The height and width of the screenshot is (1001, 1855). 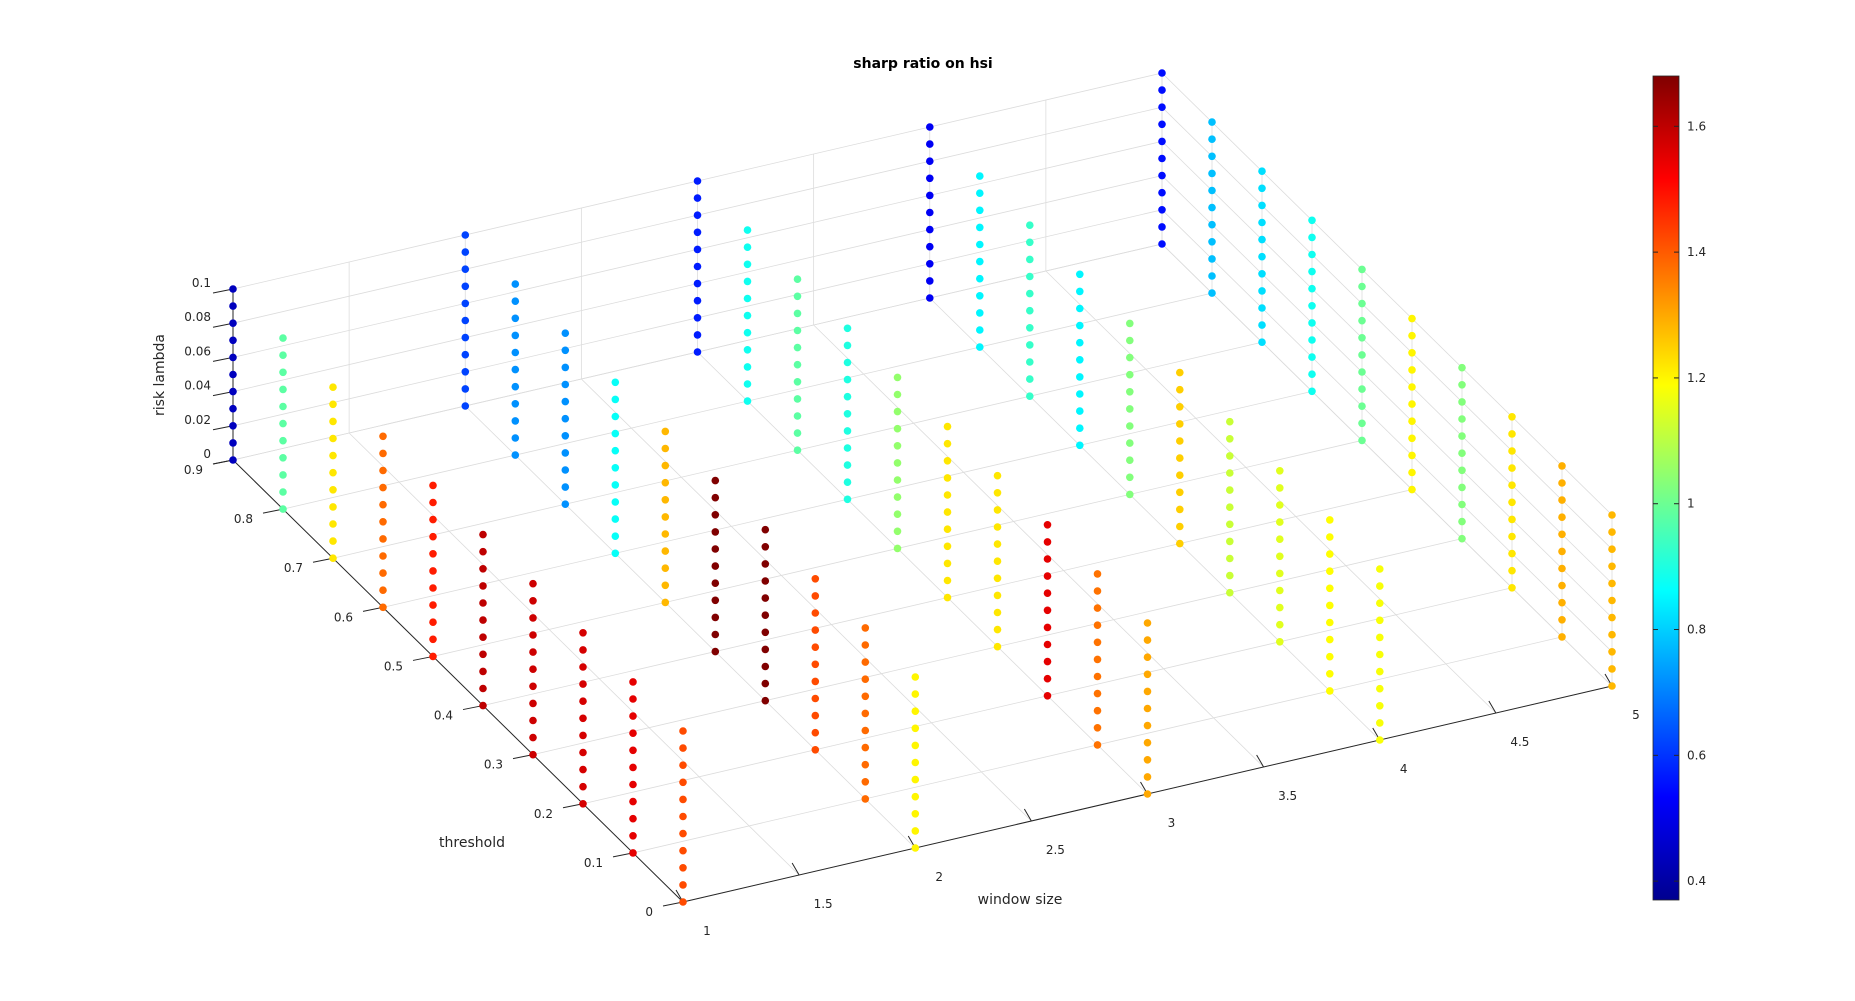 I want to click on x-tick-label: 4.5, so click(x=1519, y=742).